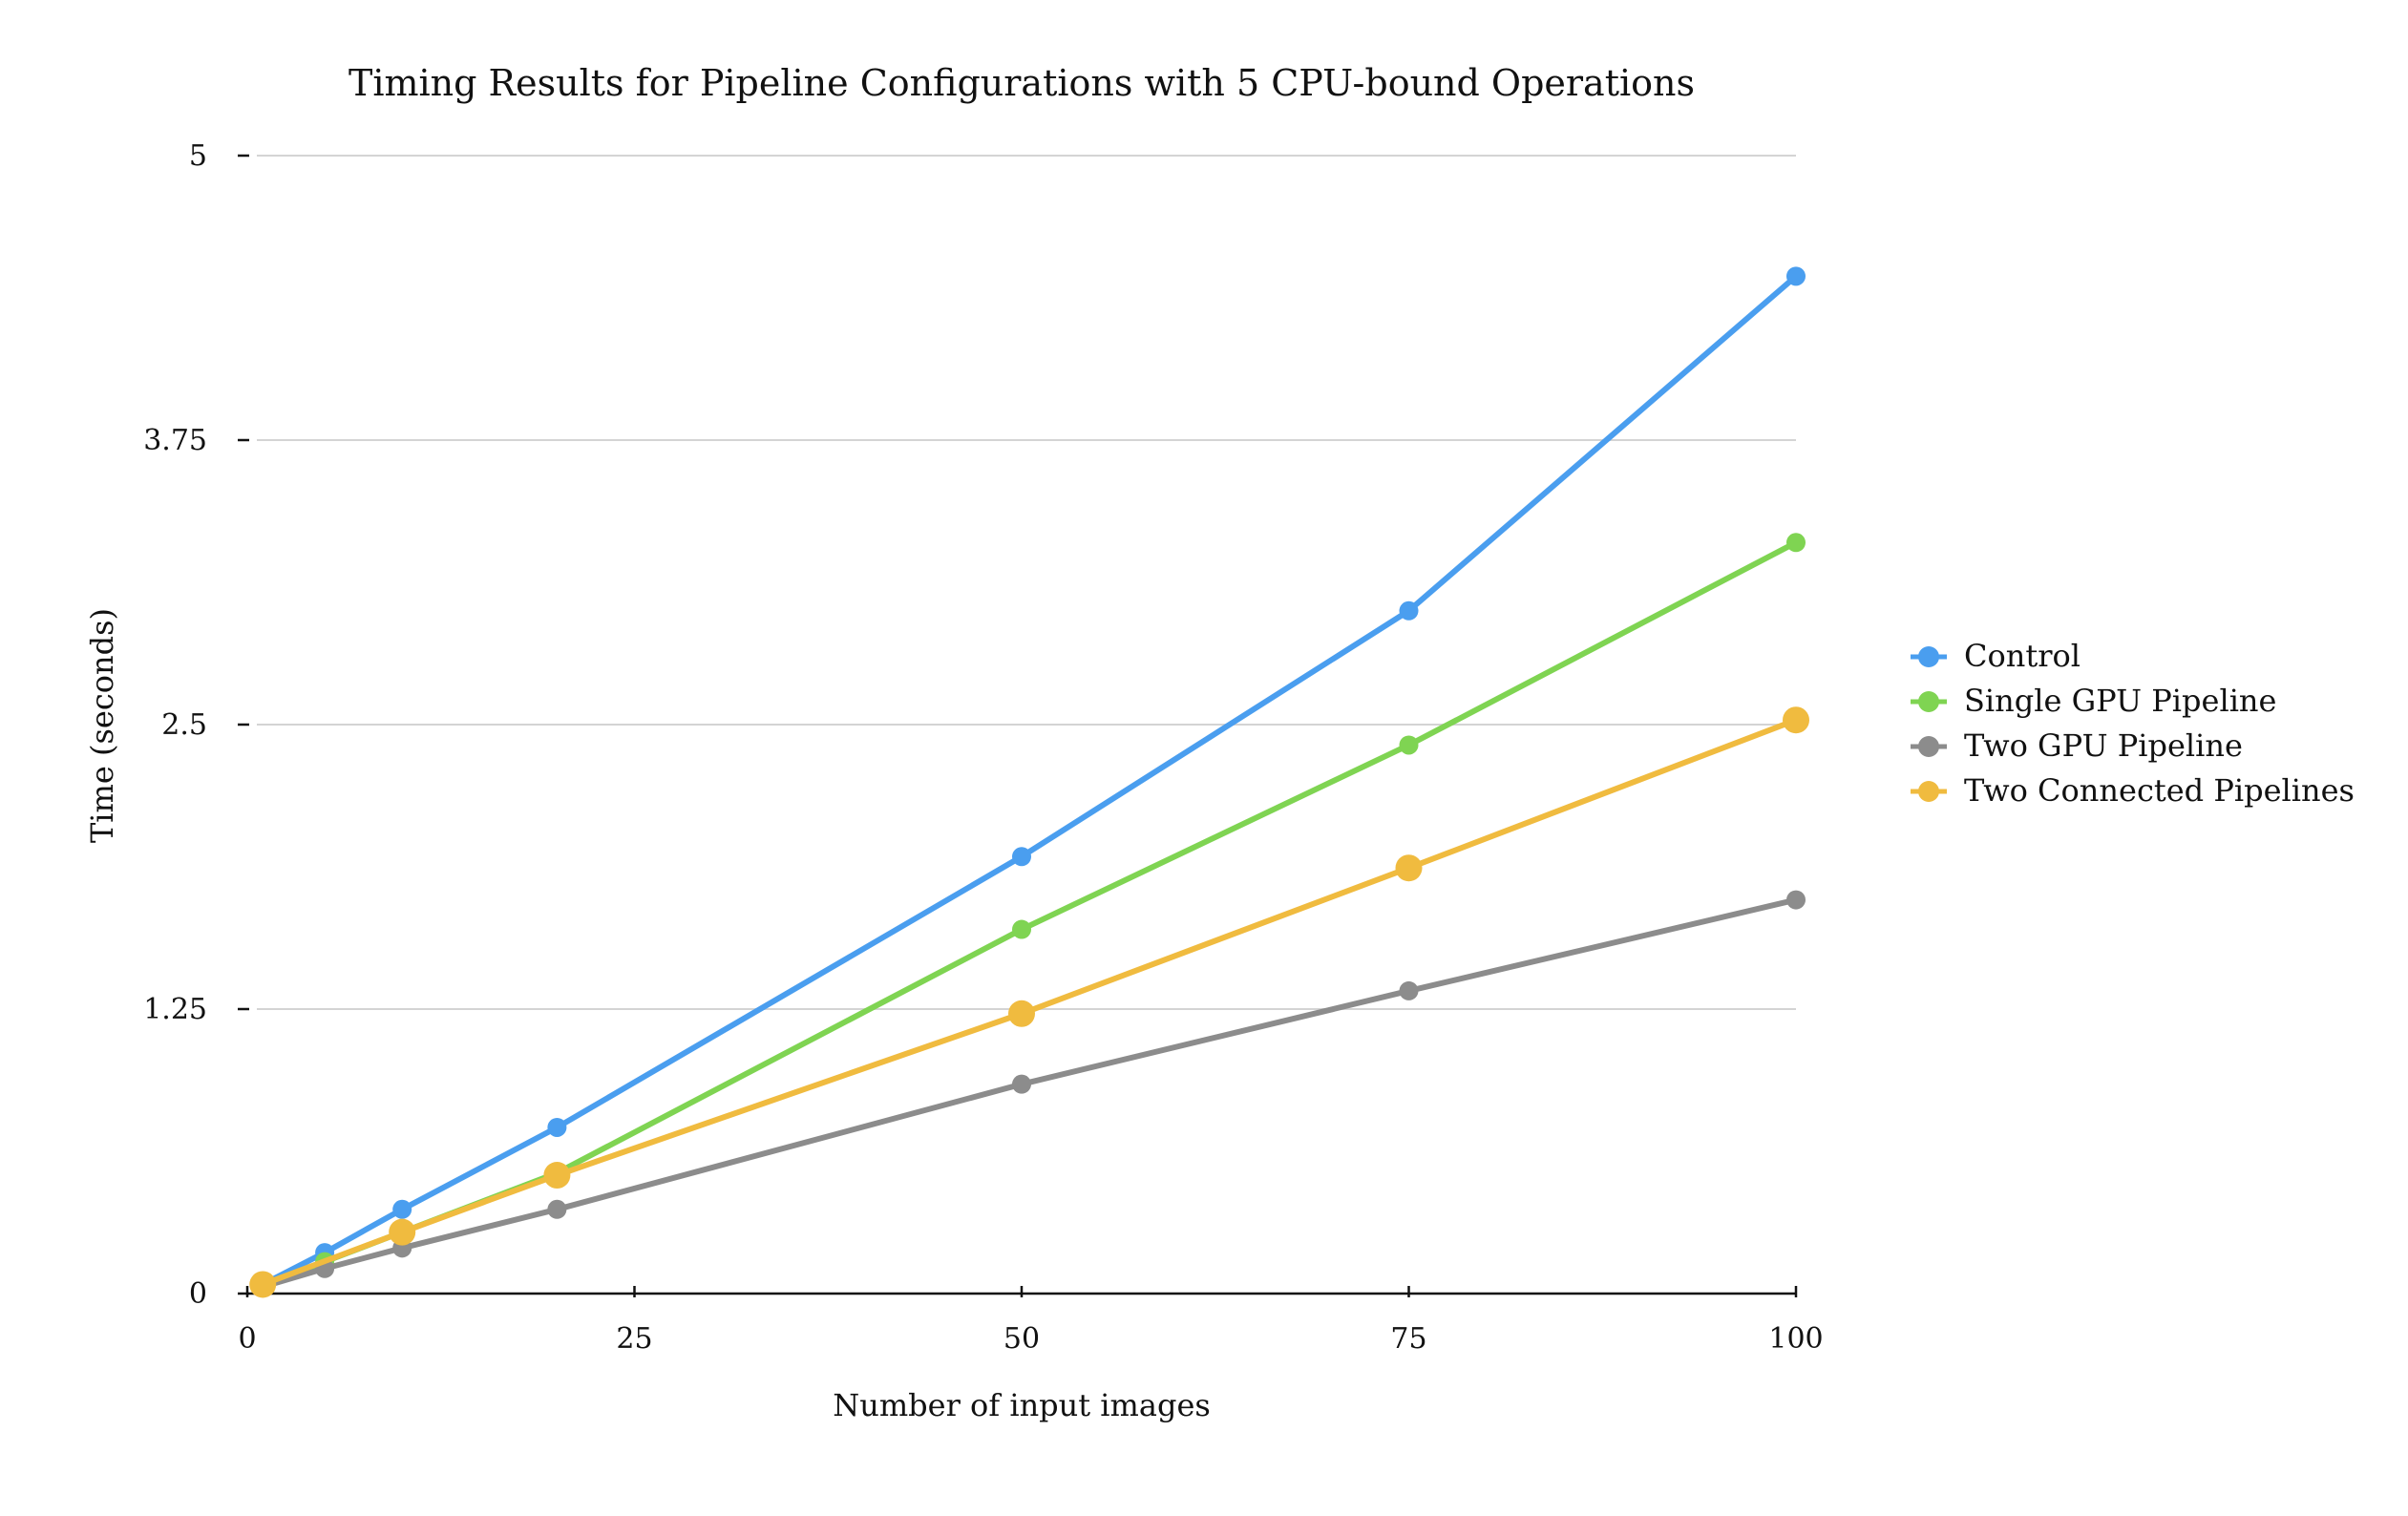 This screenshot has height=1516, width=2408. I want to click on legend-item: Two Connected Pipelines, so click(2133, 790).